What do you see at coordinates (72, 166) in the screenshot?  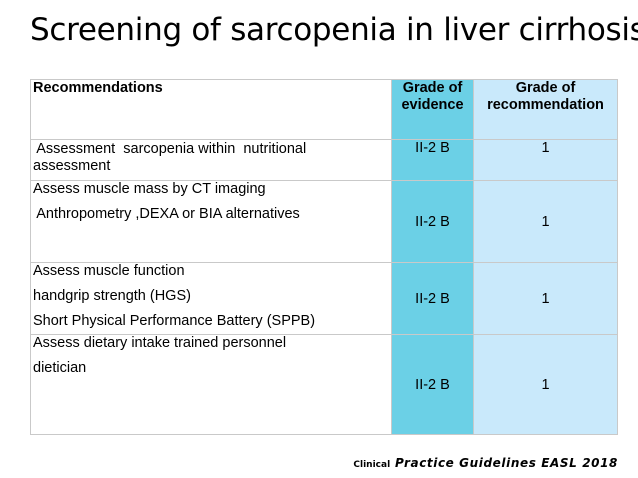 I see `recommendation-line: assessment` at bounding box center [72, 166].